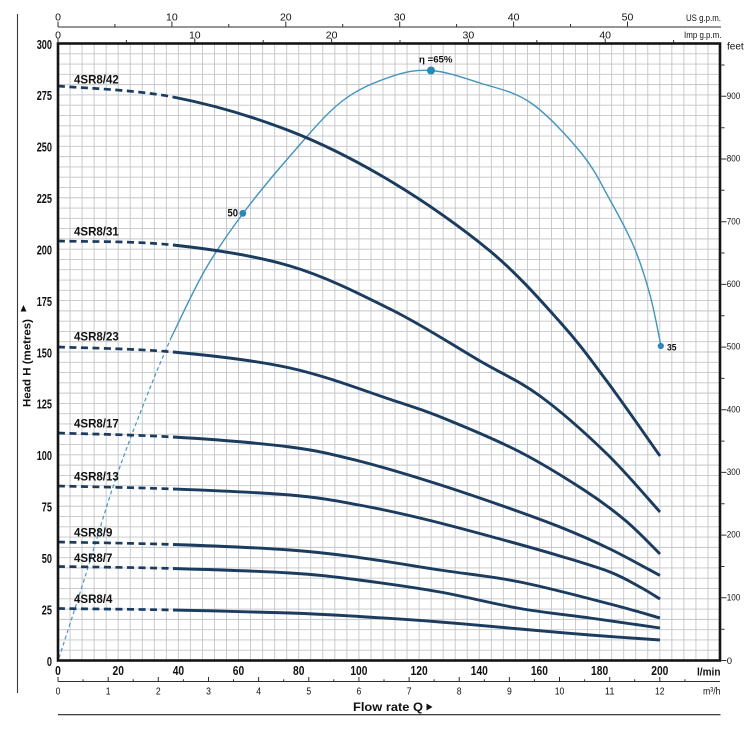 This screenshot has width=751, height=731. I want to click on svg-text: 4SR8/13, so click(96, 478).